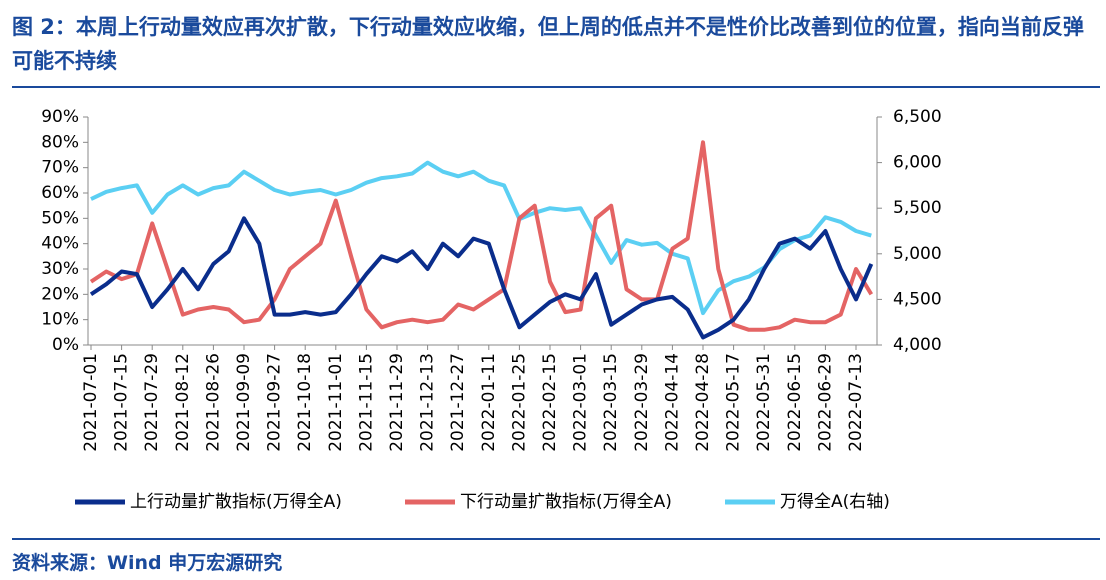 This screenshot has height=580, width=1106. I want to click on x-tick-label: 2022-05-31, so click(764, 402).